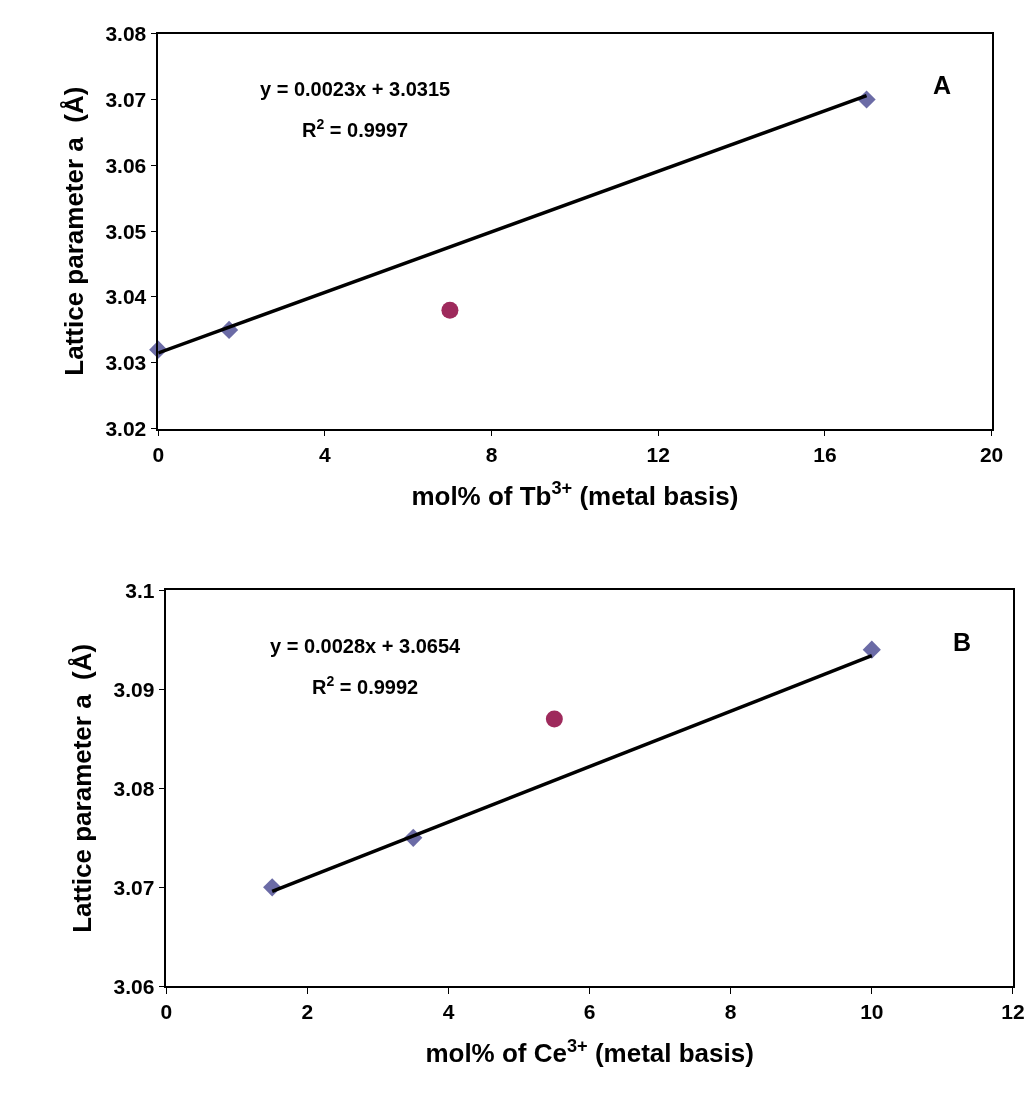 This screenshot has width=1033, height=1108. What do you see at coordinates (991, 454) in the screenshot?
I see `x-tick-label: 20` at bounding box center [991, 454].